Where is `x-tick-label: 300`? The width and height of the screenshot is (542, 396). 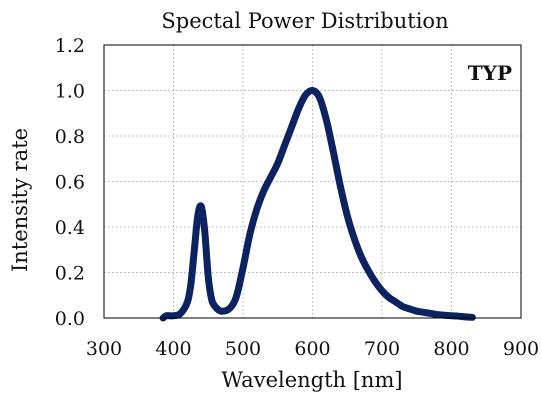 x-tick-label: 300 is located at coordinates (104, 349).